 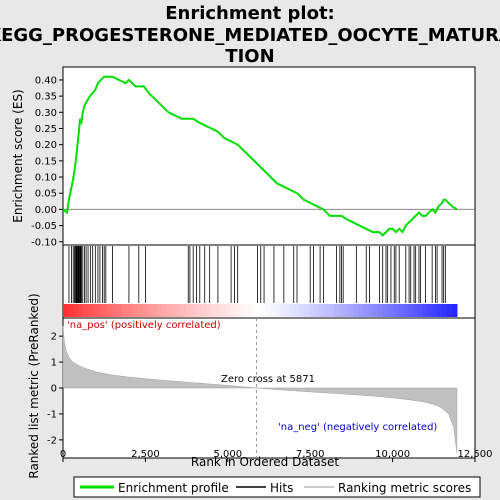 What do you see at coordinates (269, 281) in the screenshot?
I see `hits-panel` at bounding box center [269, 281].